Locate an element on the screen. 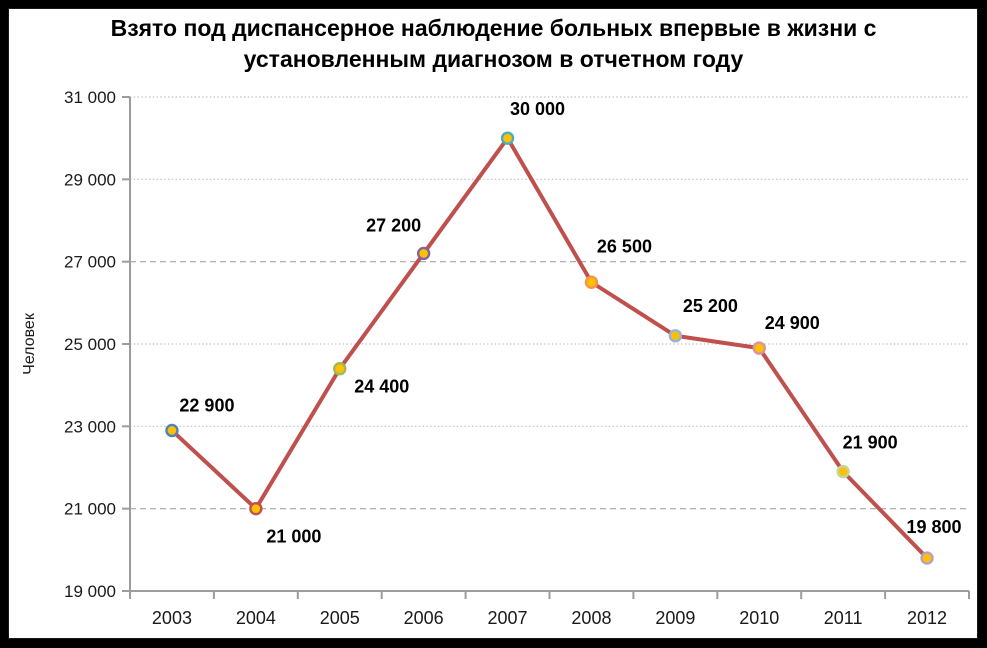 The width and height of the screenshot is (987, 648). x-tick-label: 2008 is located at coordinates (591, 618).